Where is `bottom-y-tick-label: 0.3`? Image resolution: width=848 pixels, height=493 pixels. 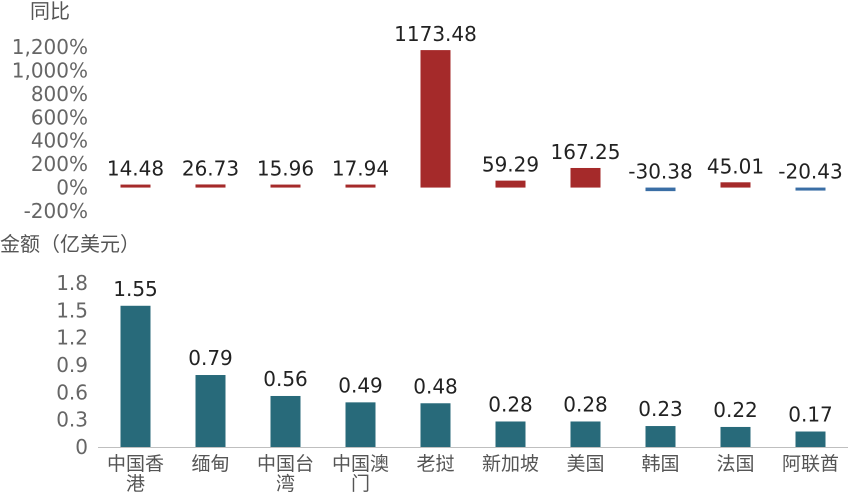 bottom-y-tick-label: 0.3 is located at coordinates (72, 420).